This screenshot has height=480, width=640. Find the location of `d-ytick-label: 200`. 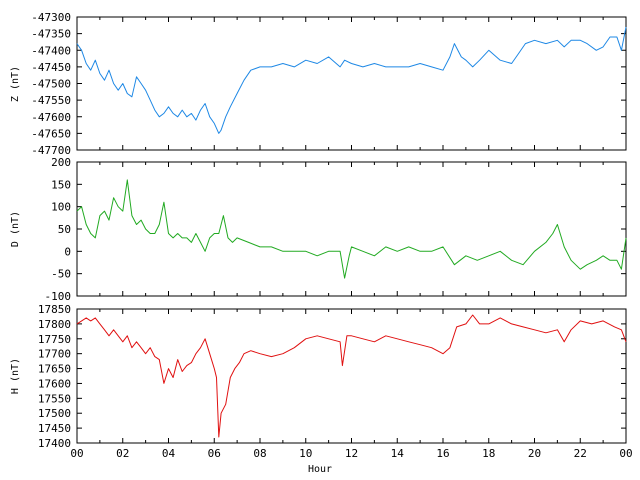

d-ytick-label: 200 is located at coordinates (61, 162).